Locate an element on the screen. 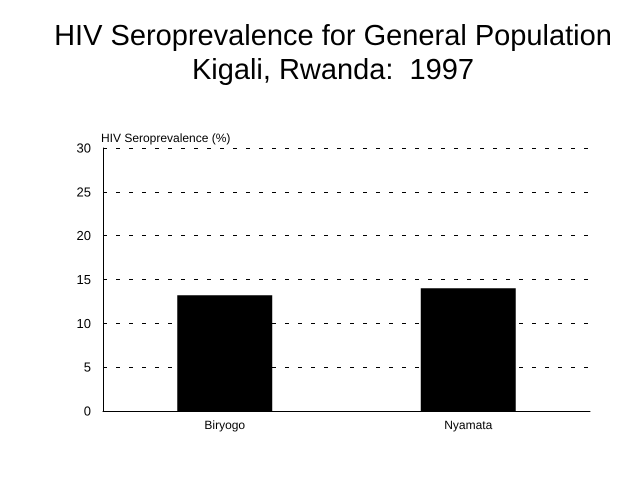  y-tick-label: 5 is located at coordinates (87, 367).